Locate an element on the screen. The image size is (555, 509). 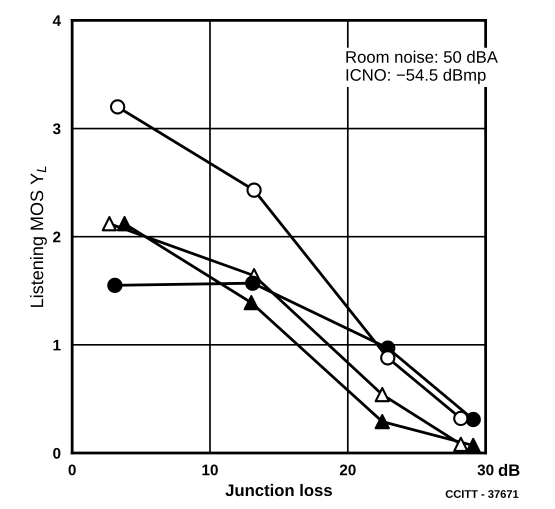
x-tick-label: 20 is located at coordinates (348, 470).